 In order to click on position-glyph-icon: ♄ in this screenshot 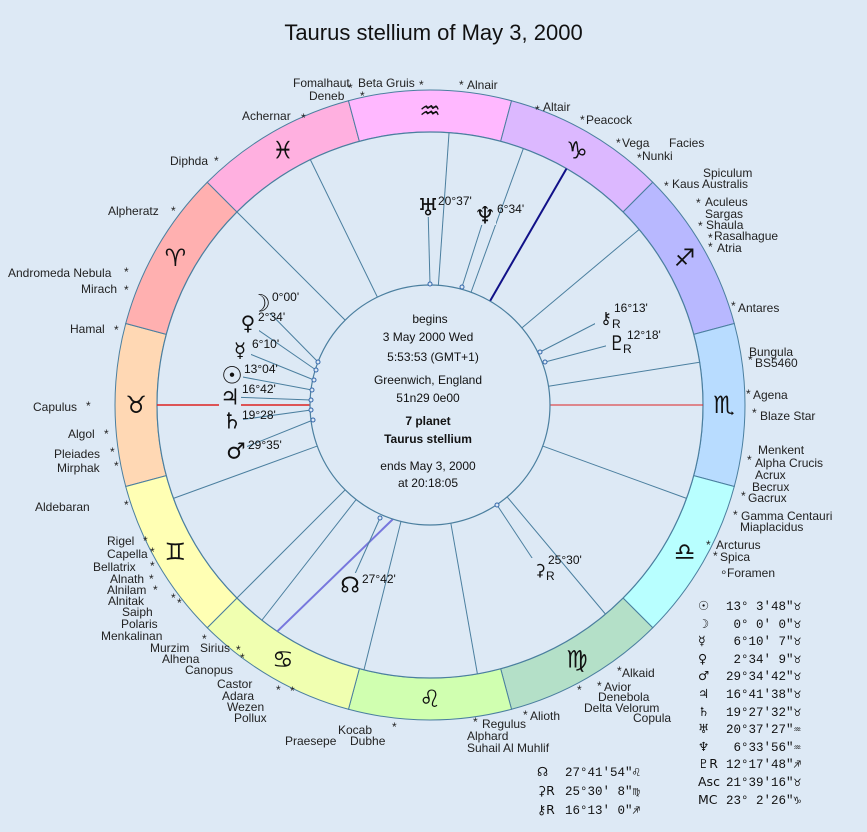, I will do `click(704, 711)`.